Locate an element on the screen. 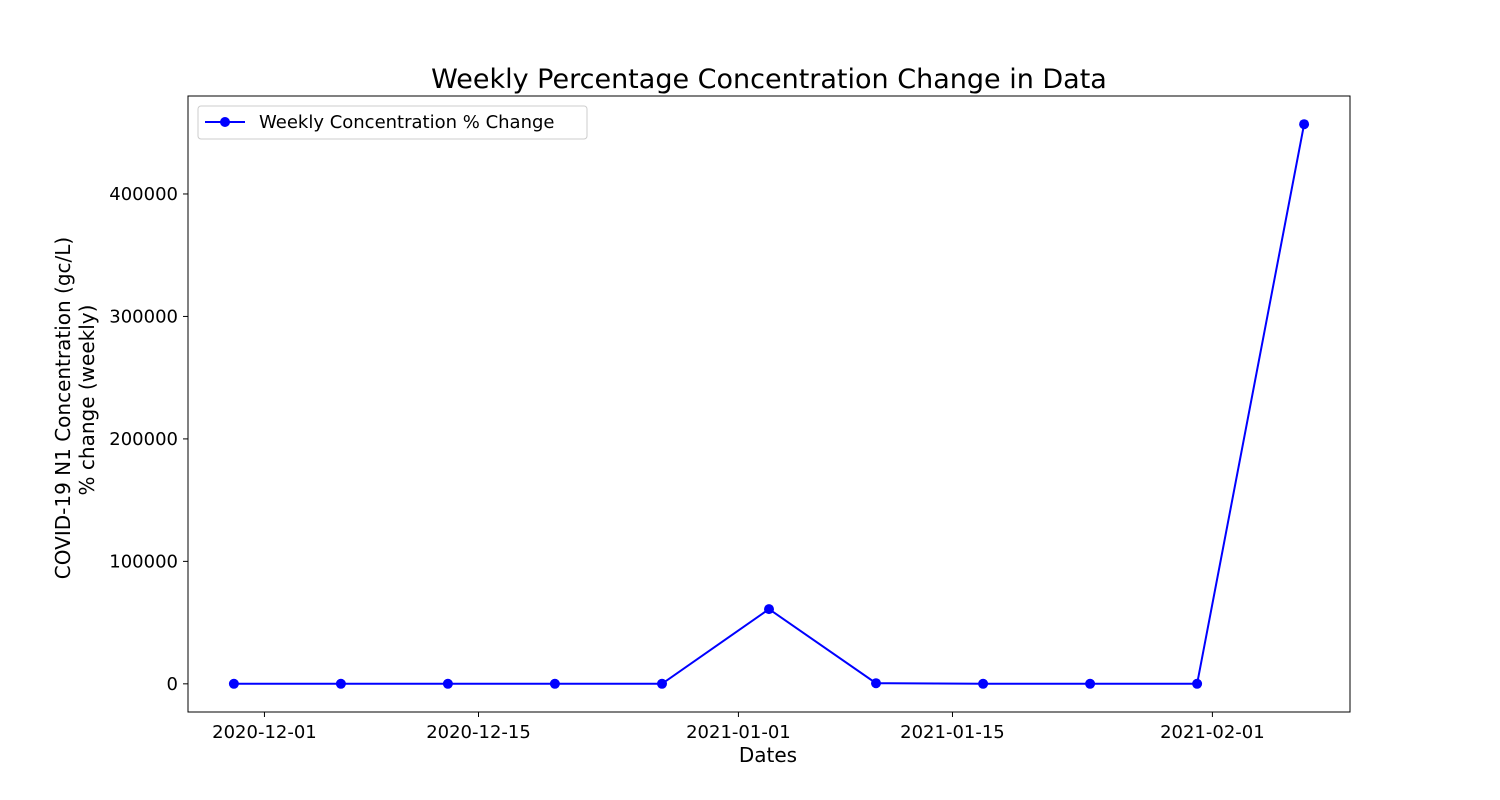 The width and height of the screenshot is (1500, 800). y-axis-label-line-1: COVID-19 N1 Concentration (gc/L) is located at coordinates (63, 408).